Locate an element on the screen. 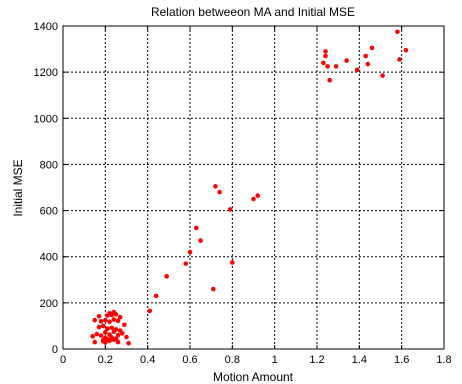  x-tick-label: 0.6 is located at coordinates (189, 360).